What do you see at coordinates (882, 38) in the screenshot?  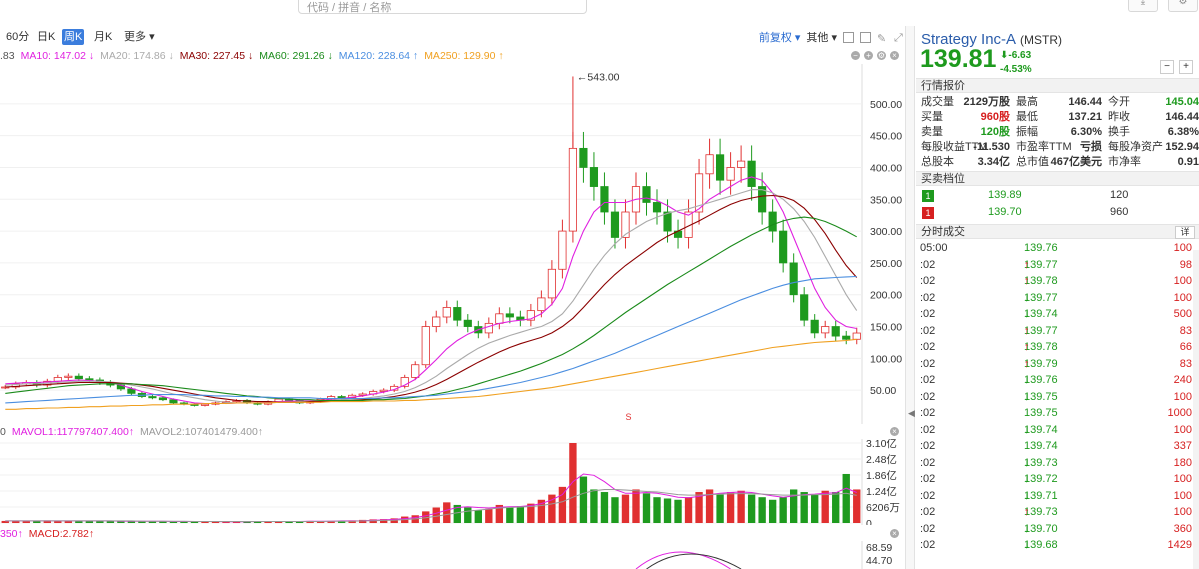 I see `draw-icon: ✎` at bounding box center [882, 38].